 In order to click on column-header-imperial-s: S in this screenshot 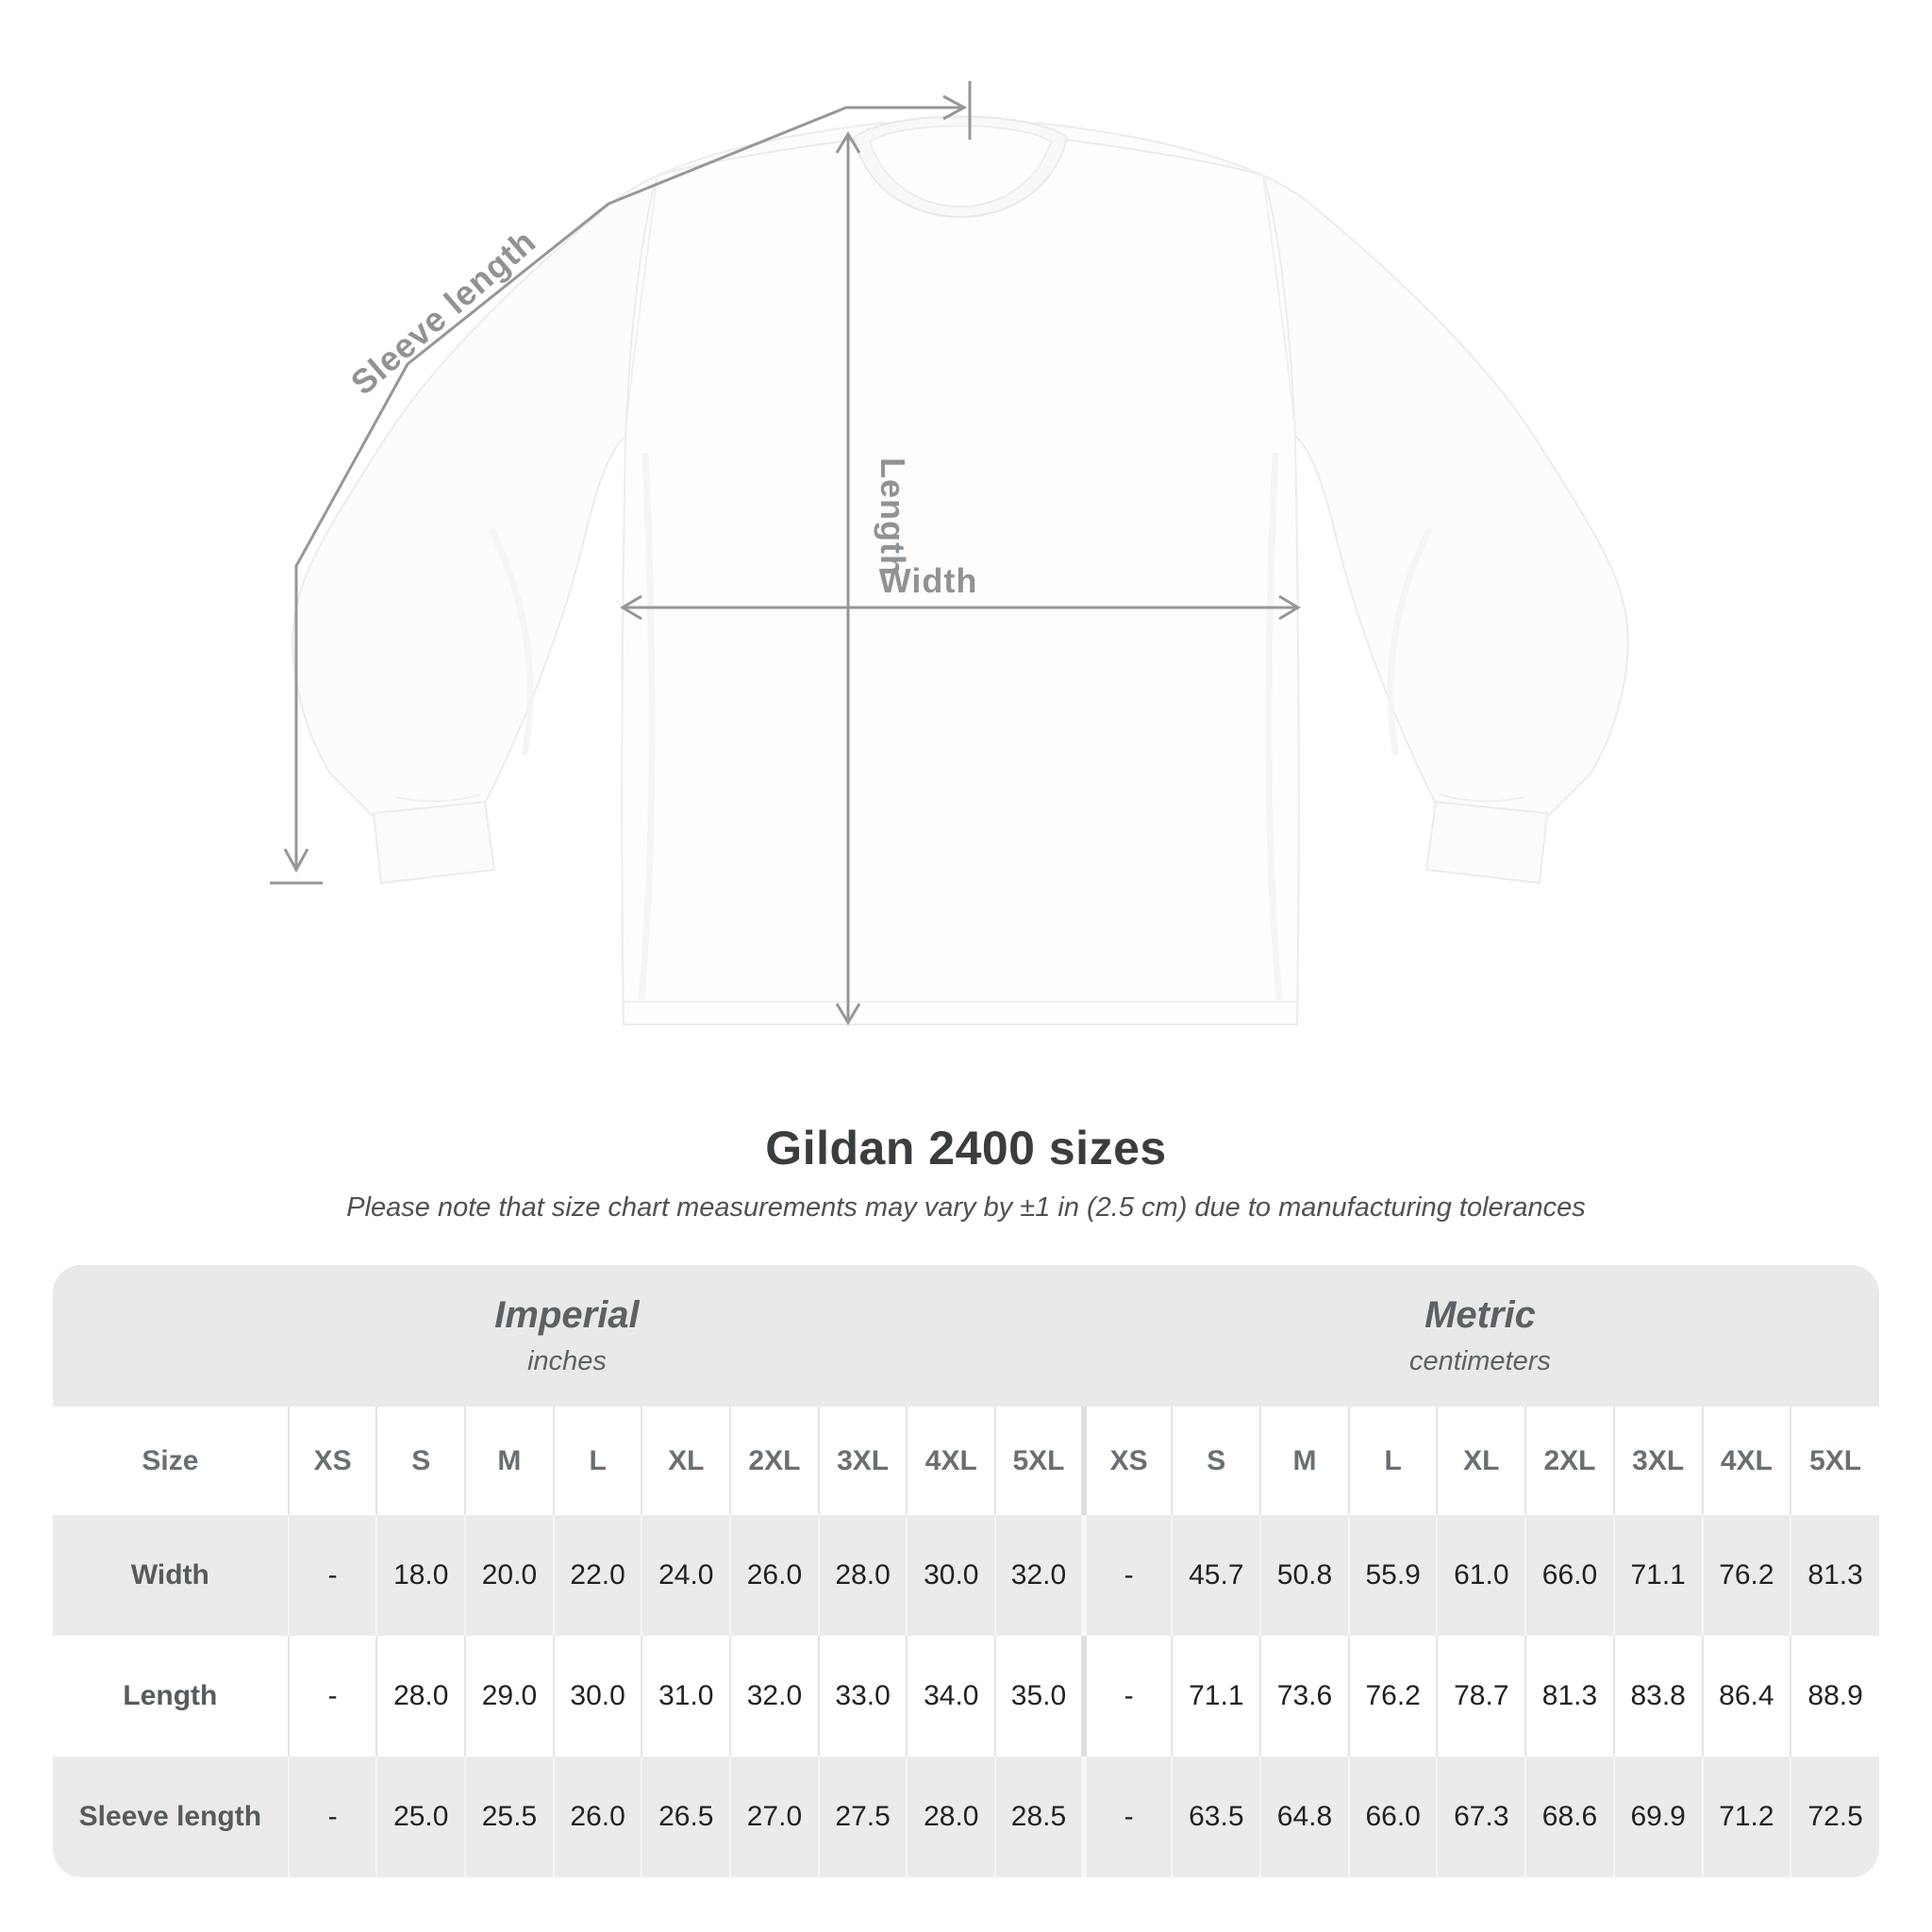, I will do `click(421, 1461)`.